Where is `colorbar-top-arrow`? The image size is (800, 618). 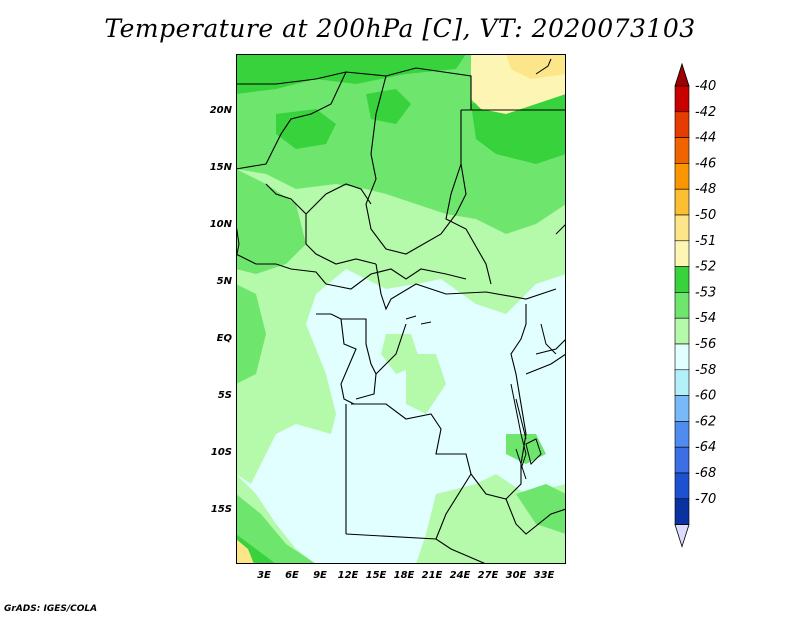
colorbar-top-arrow is located at coordinates (682, 74).